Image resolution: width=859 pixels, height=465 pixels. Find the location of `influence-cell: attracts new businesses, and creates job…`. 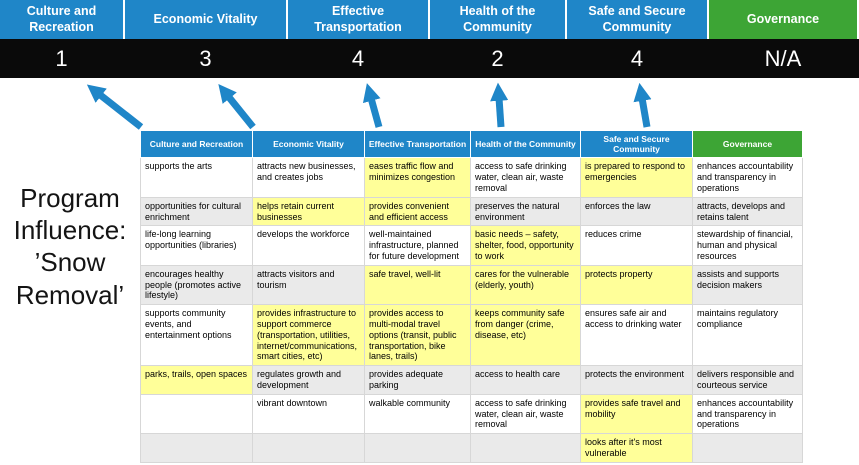

influence-cell: attracts new businesses, and creates job… is located at coordinates (308, 177).